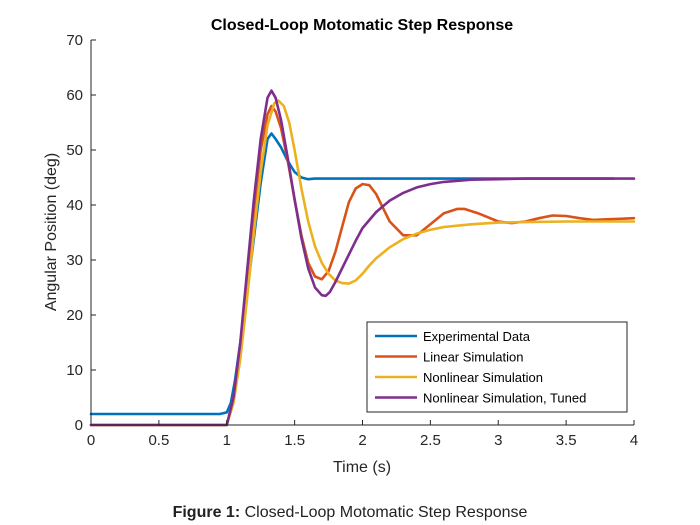 This screenshot has height=525, width=700. Describe the element at coordinates (227, 440) in the screenshot. I see `x-tick-label: 1` at that location.